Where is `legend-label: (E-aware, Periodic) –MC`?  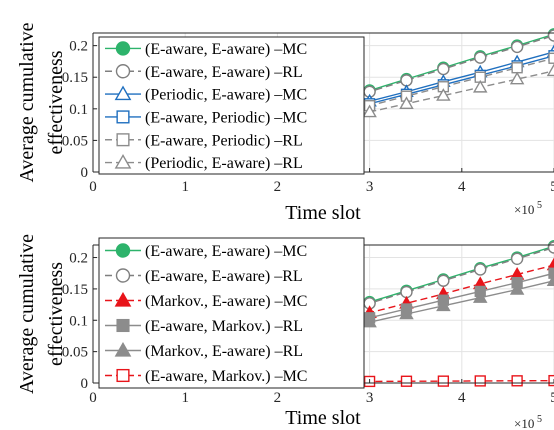 legend-label: (E-aware, Periodic) –MC is located at coordinates (226, 117).